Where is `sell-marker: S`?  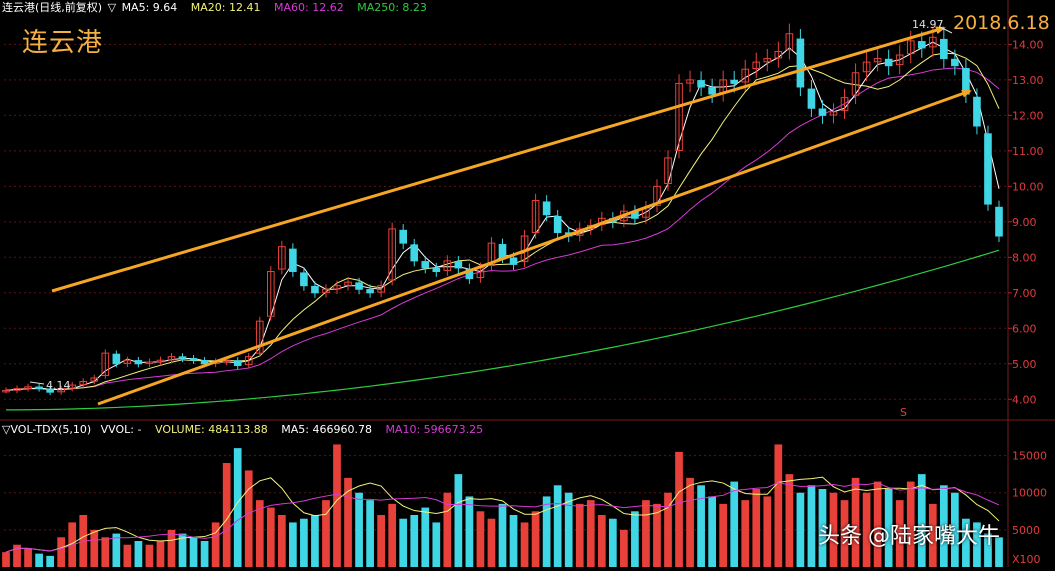
sell-marker: S is located at coordinates (903, 412).